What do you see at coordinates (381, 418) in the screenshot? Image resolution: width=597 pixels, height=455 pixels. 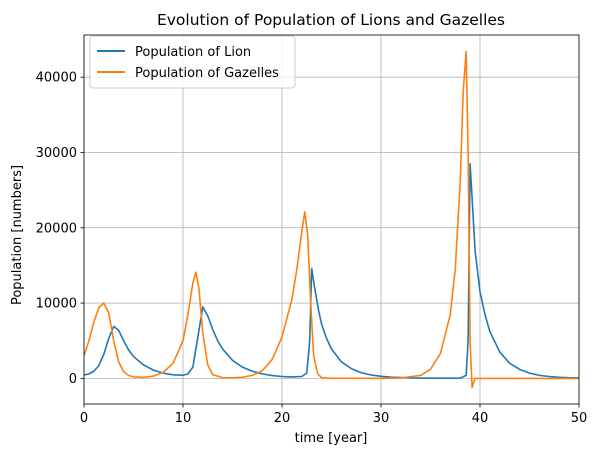 I see `x-tick-label: 30` at bounding box center [381, 418].